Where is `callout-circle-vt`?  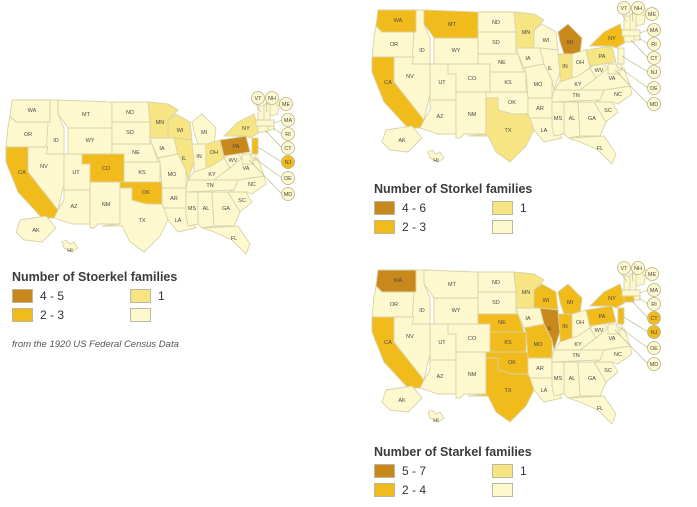 callout-circle-vt is located at coordinates (624, 268).